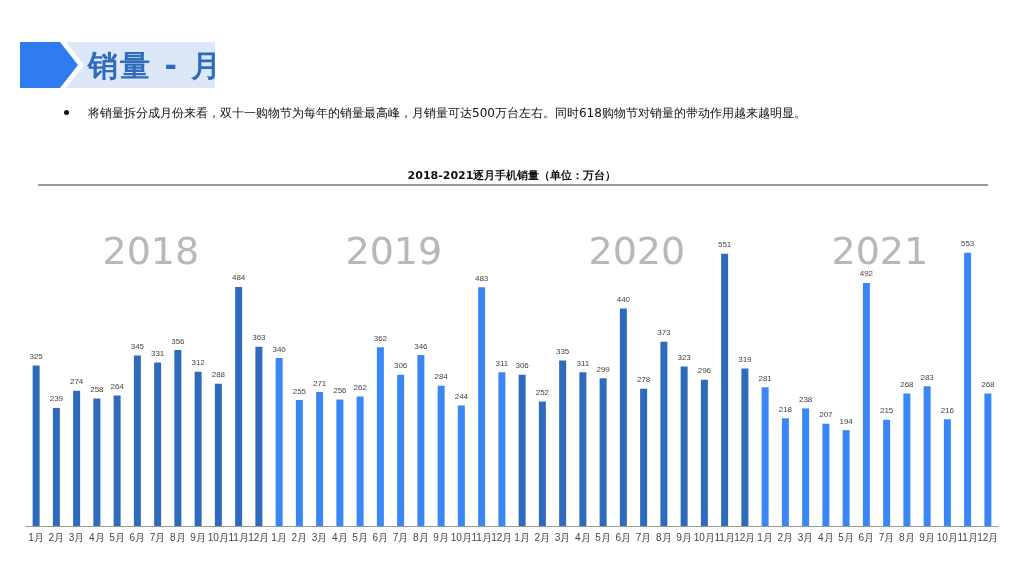 This screenshot has height=576, width=1024. I want to click on data-label: 258, so click(97, 390).